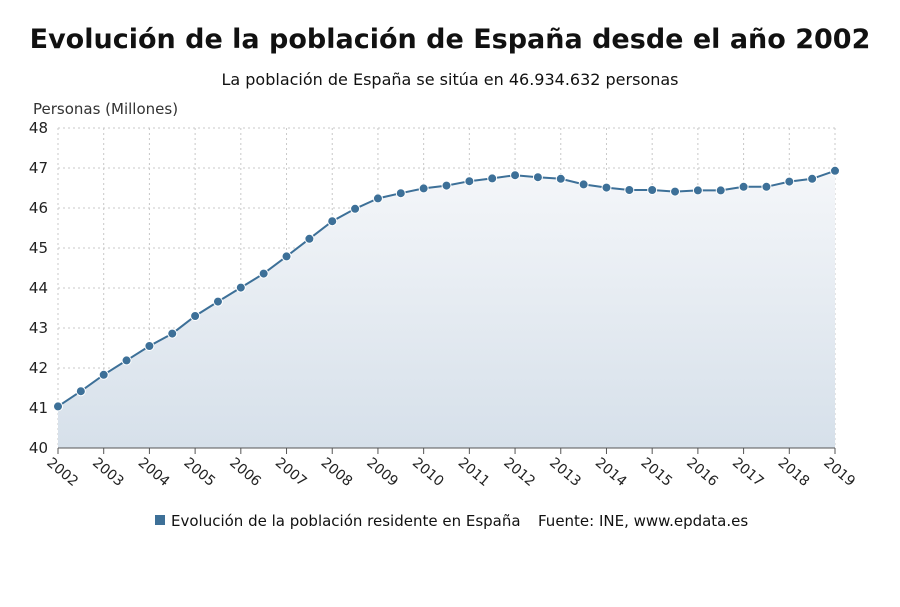 The width and height of the screenshot is (900, 607). I want to click on y-tick-label: 47, so click(38, 168).